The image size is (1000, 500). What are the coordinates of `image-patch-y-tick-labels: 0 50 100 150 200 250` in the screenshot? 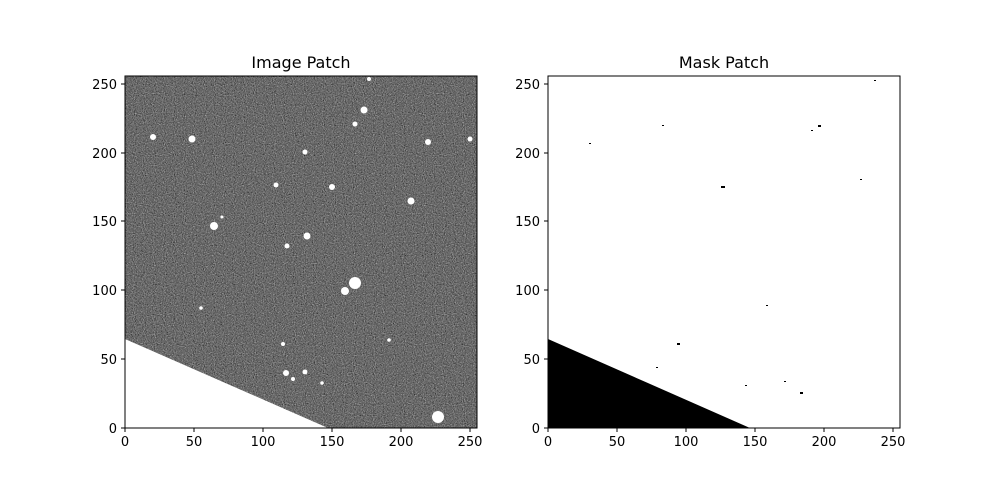 It's located at (104, 257).